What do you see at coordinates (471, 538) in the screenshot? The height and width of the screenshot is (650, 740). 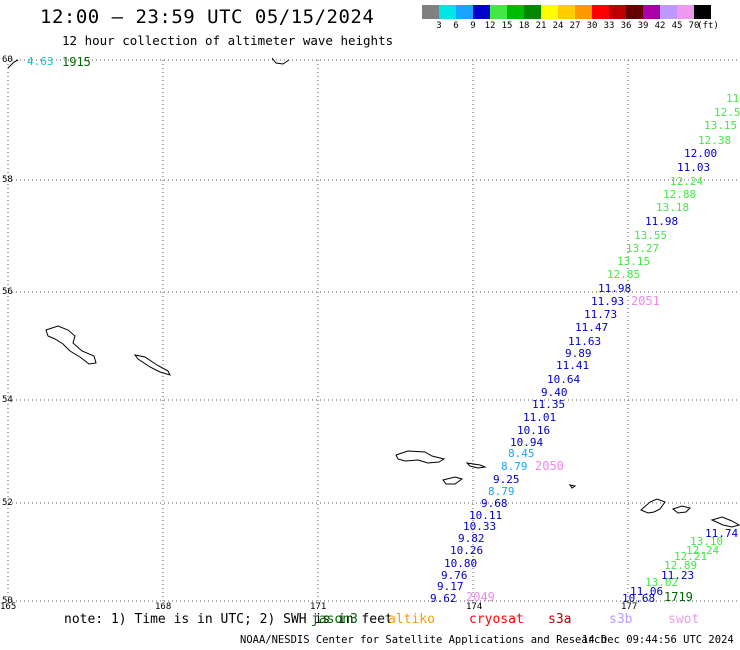 I see `wave-height-value: 9.82` at bounding box center [471, 538].